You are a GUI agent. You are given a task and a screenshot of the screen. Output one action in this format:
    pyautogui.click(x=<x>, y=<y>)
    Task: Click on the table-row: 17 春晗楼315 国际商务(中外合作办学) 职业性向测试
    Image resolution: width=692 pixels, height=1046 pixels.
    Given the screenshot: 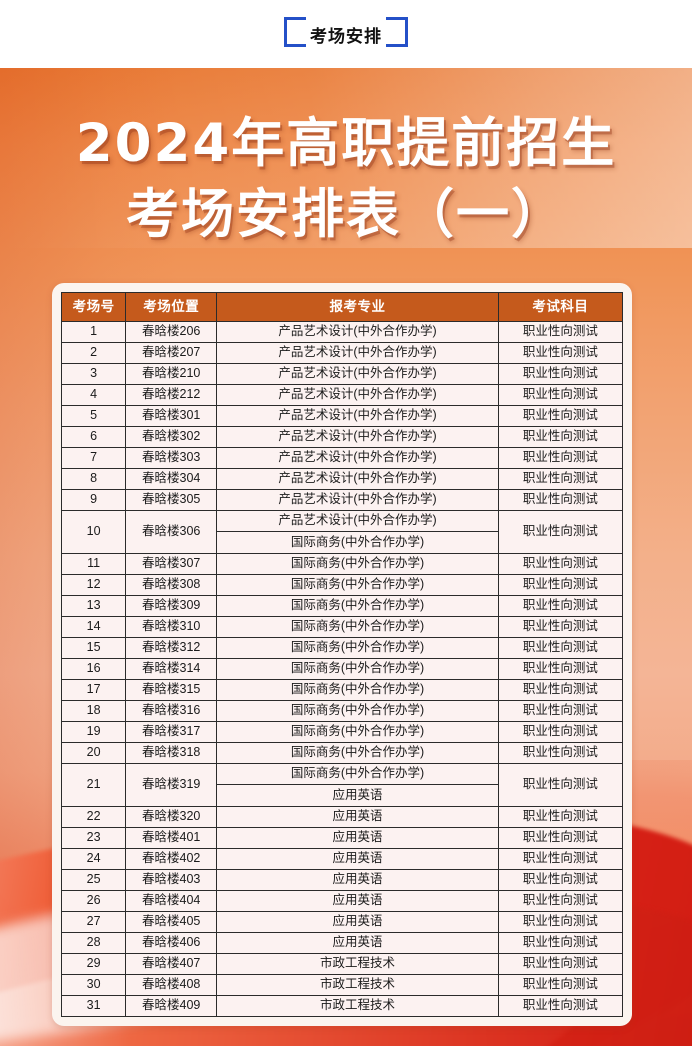 What is the action you would take?
    pyautogui.click(x=342, y=689)
    